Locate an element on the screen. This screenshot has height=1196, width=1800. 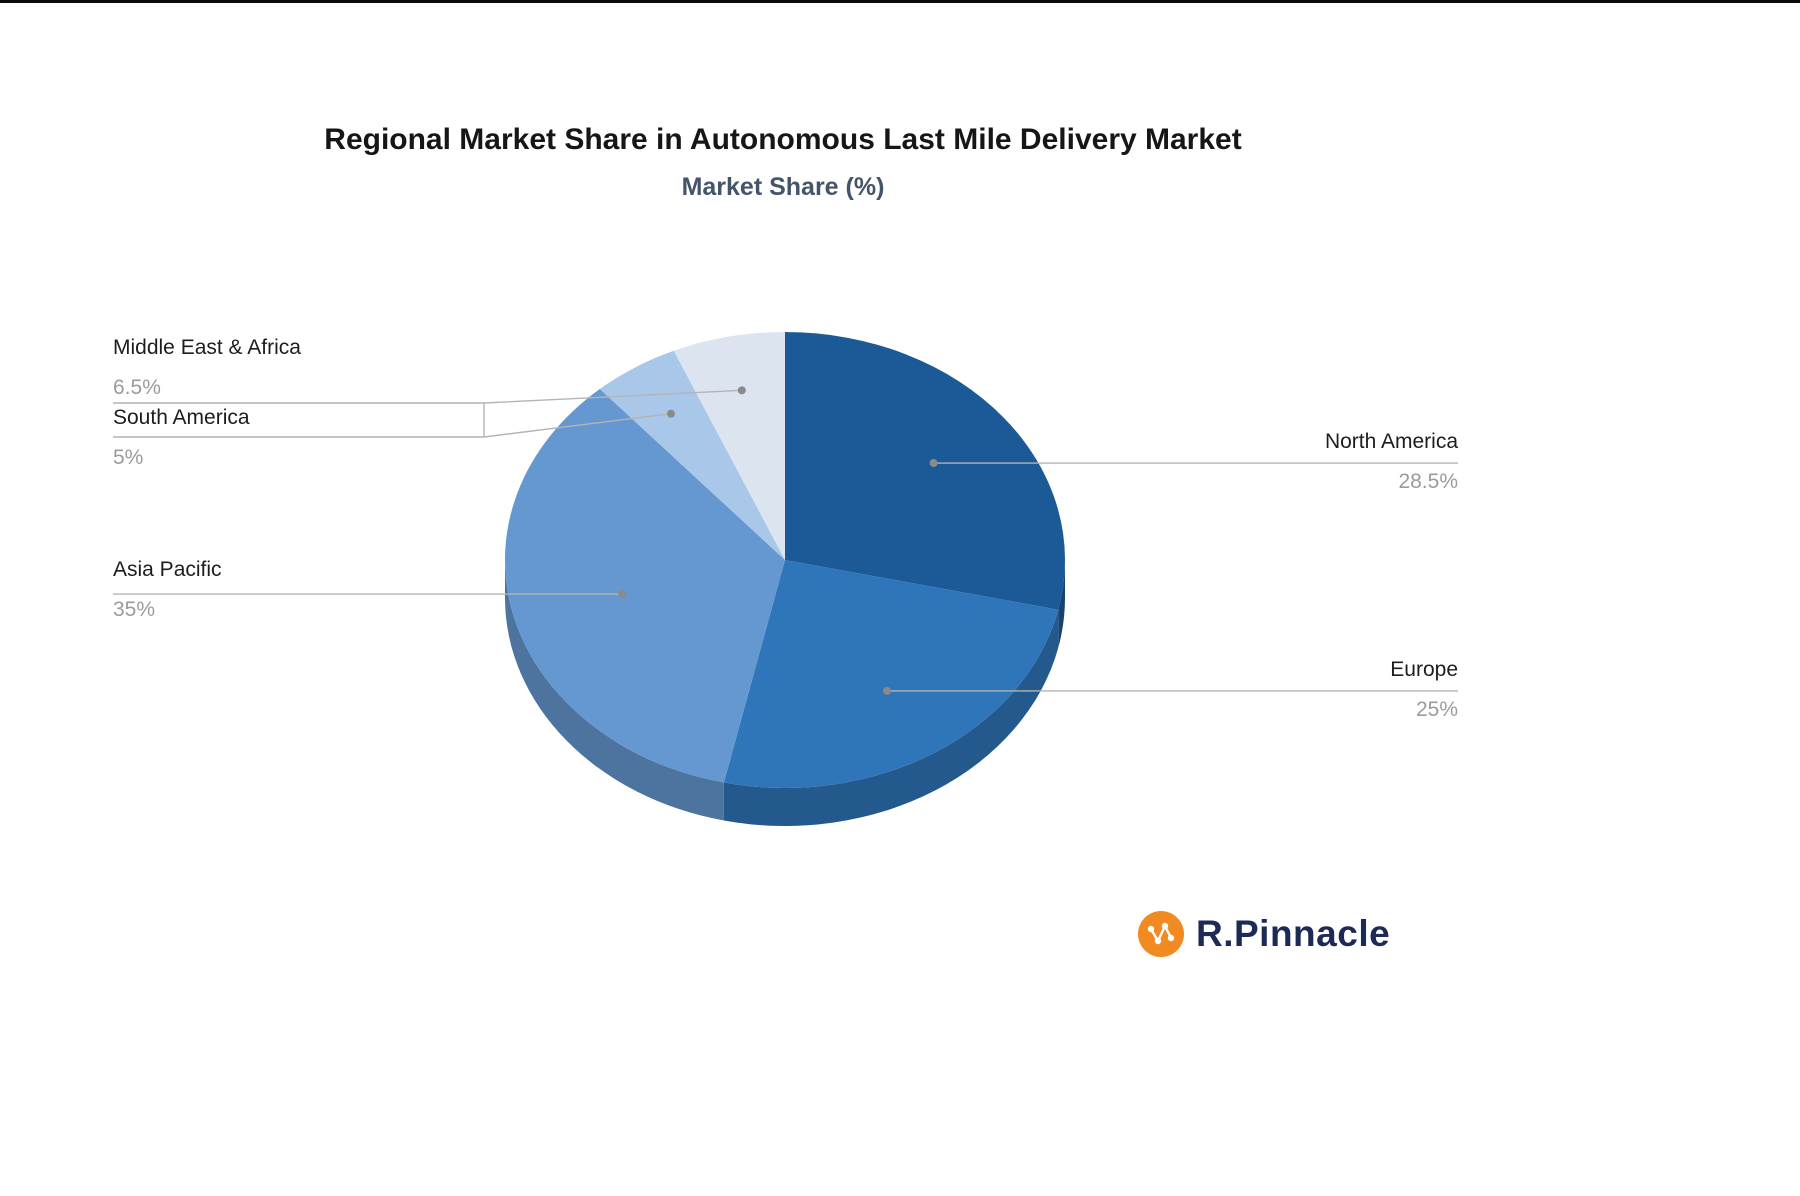
callout-south-america: South America 5% is located at coordinates (181, 438).